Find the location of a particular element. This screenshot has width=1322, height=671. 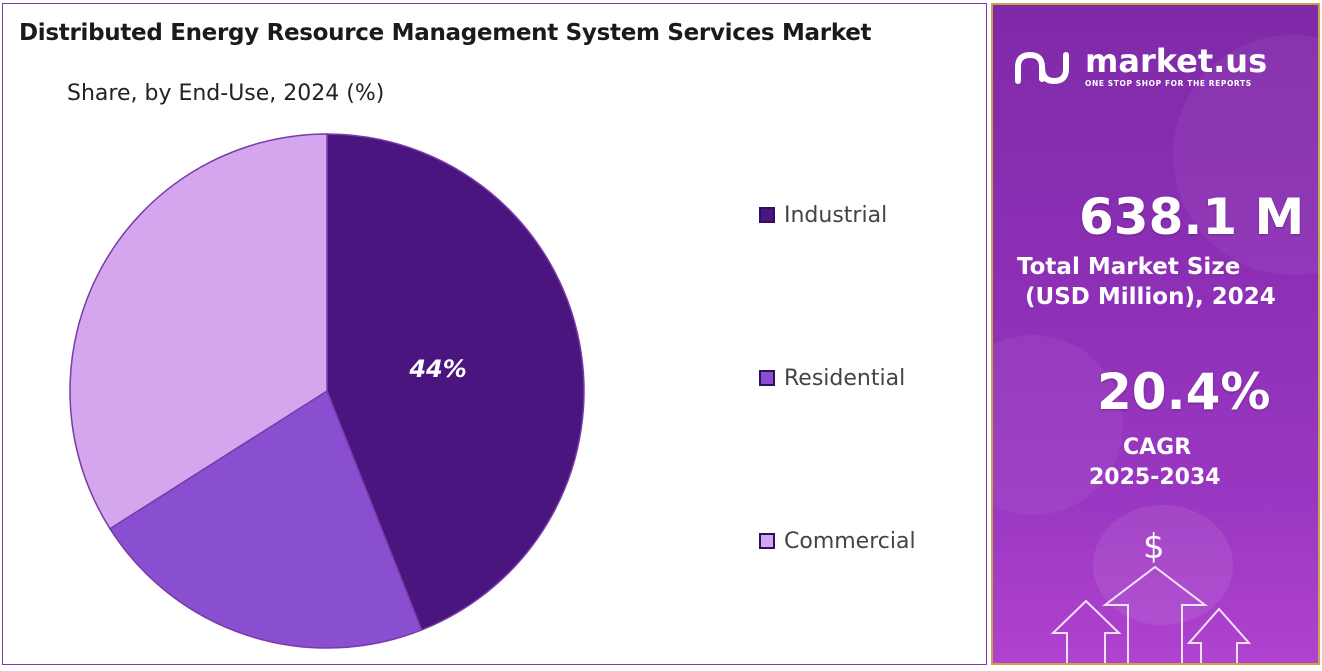

market-us-logo-icon is located at coordinates (1042, 67).